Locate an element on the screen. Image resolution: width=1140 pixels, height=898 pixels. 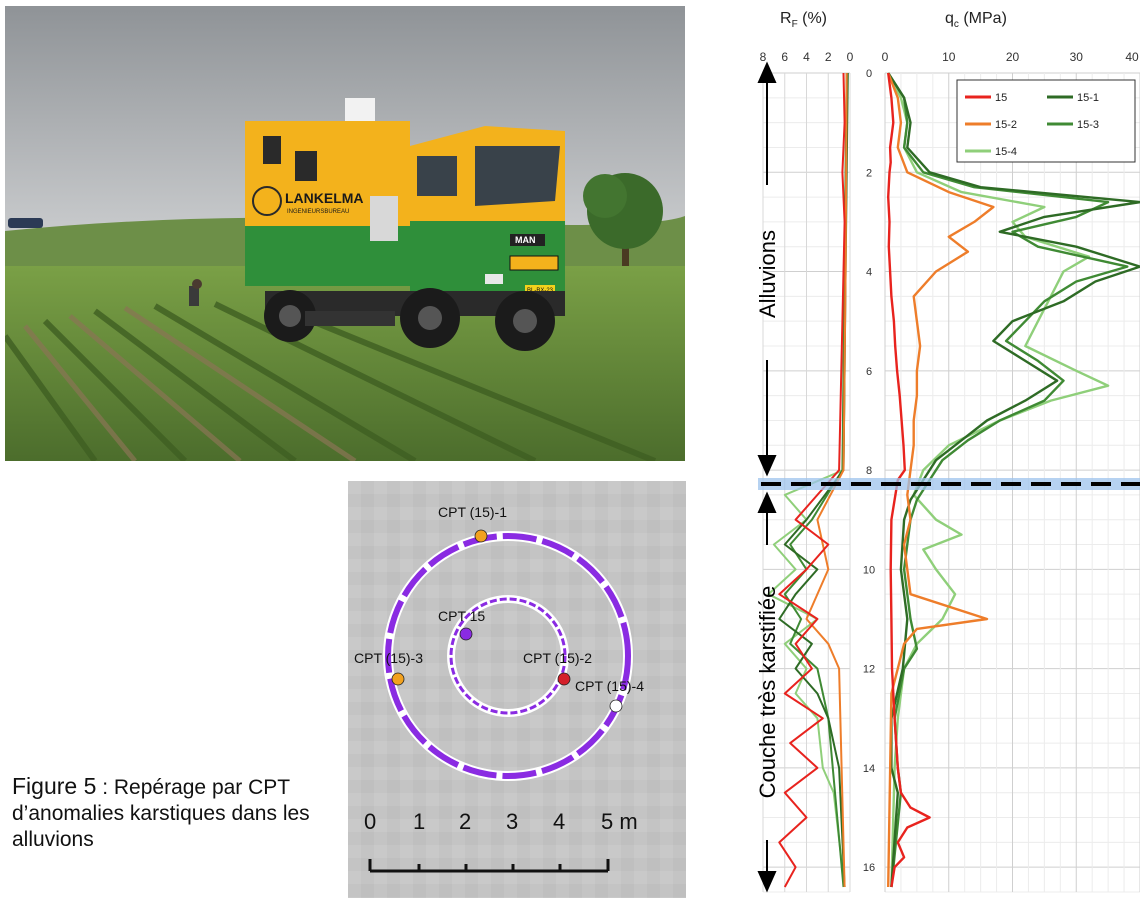
scale-tick-5: 5 m is located at coordinates (619, 821).